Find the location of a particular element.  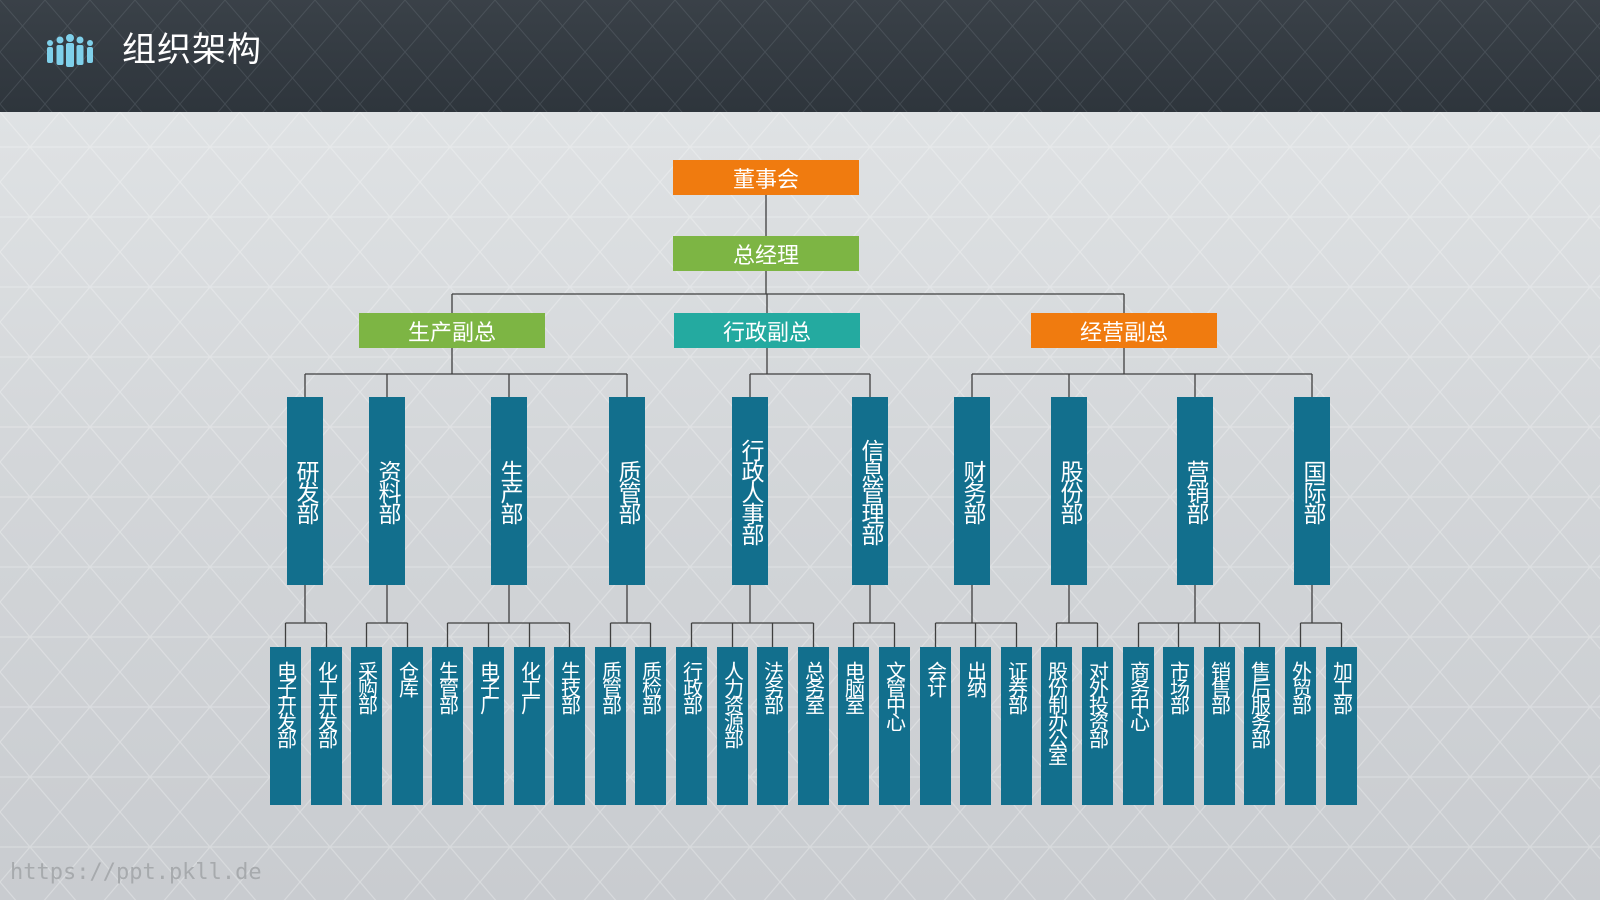

sub-department-box-label: 仓库 is located at coordinates (407, 678).